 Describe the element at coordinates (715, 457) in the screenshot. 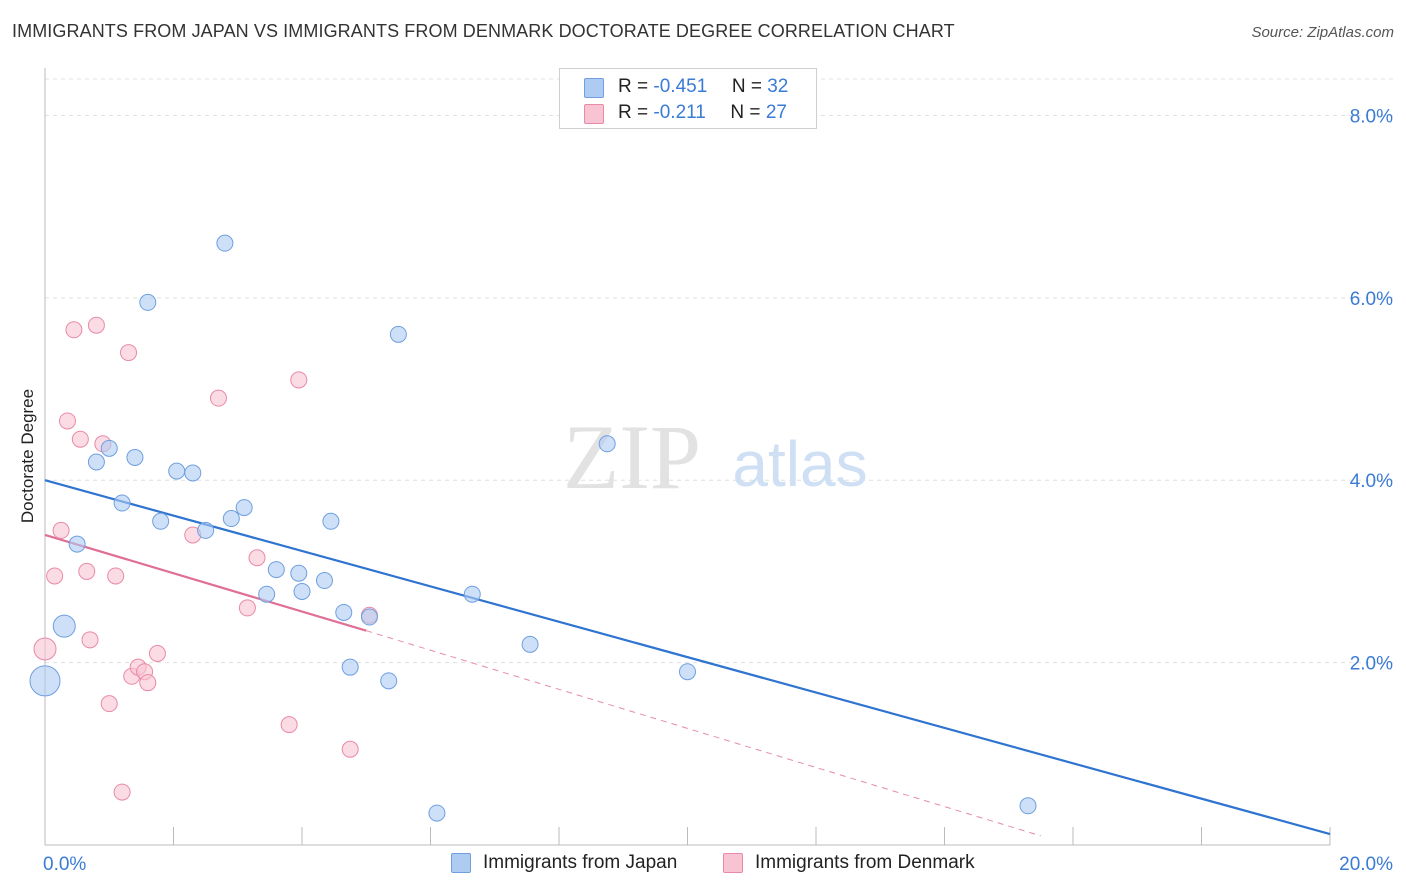

I see `watermark: ZIP atlas` at that location.